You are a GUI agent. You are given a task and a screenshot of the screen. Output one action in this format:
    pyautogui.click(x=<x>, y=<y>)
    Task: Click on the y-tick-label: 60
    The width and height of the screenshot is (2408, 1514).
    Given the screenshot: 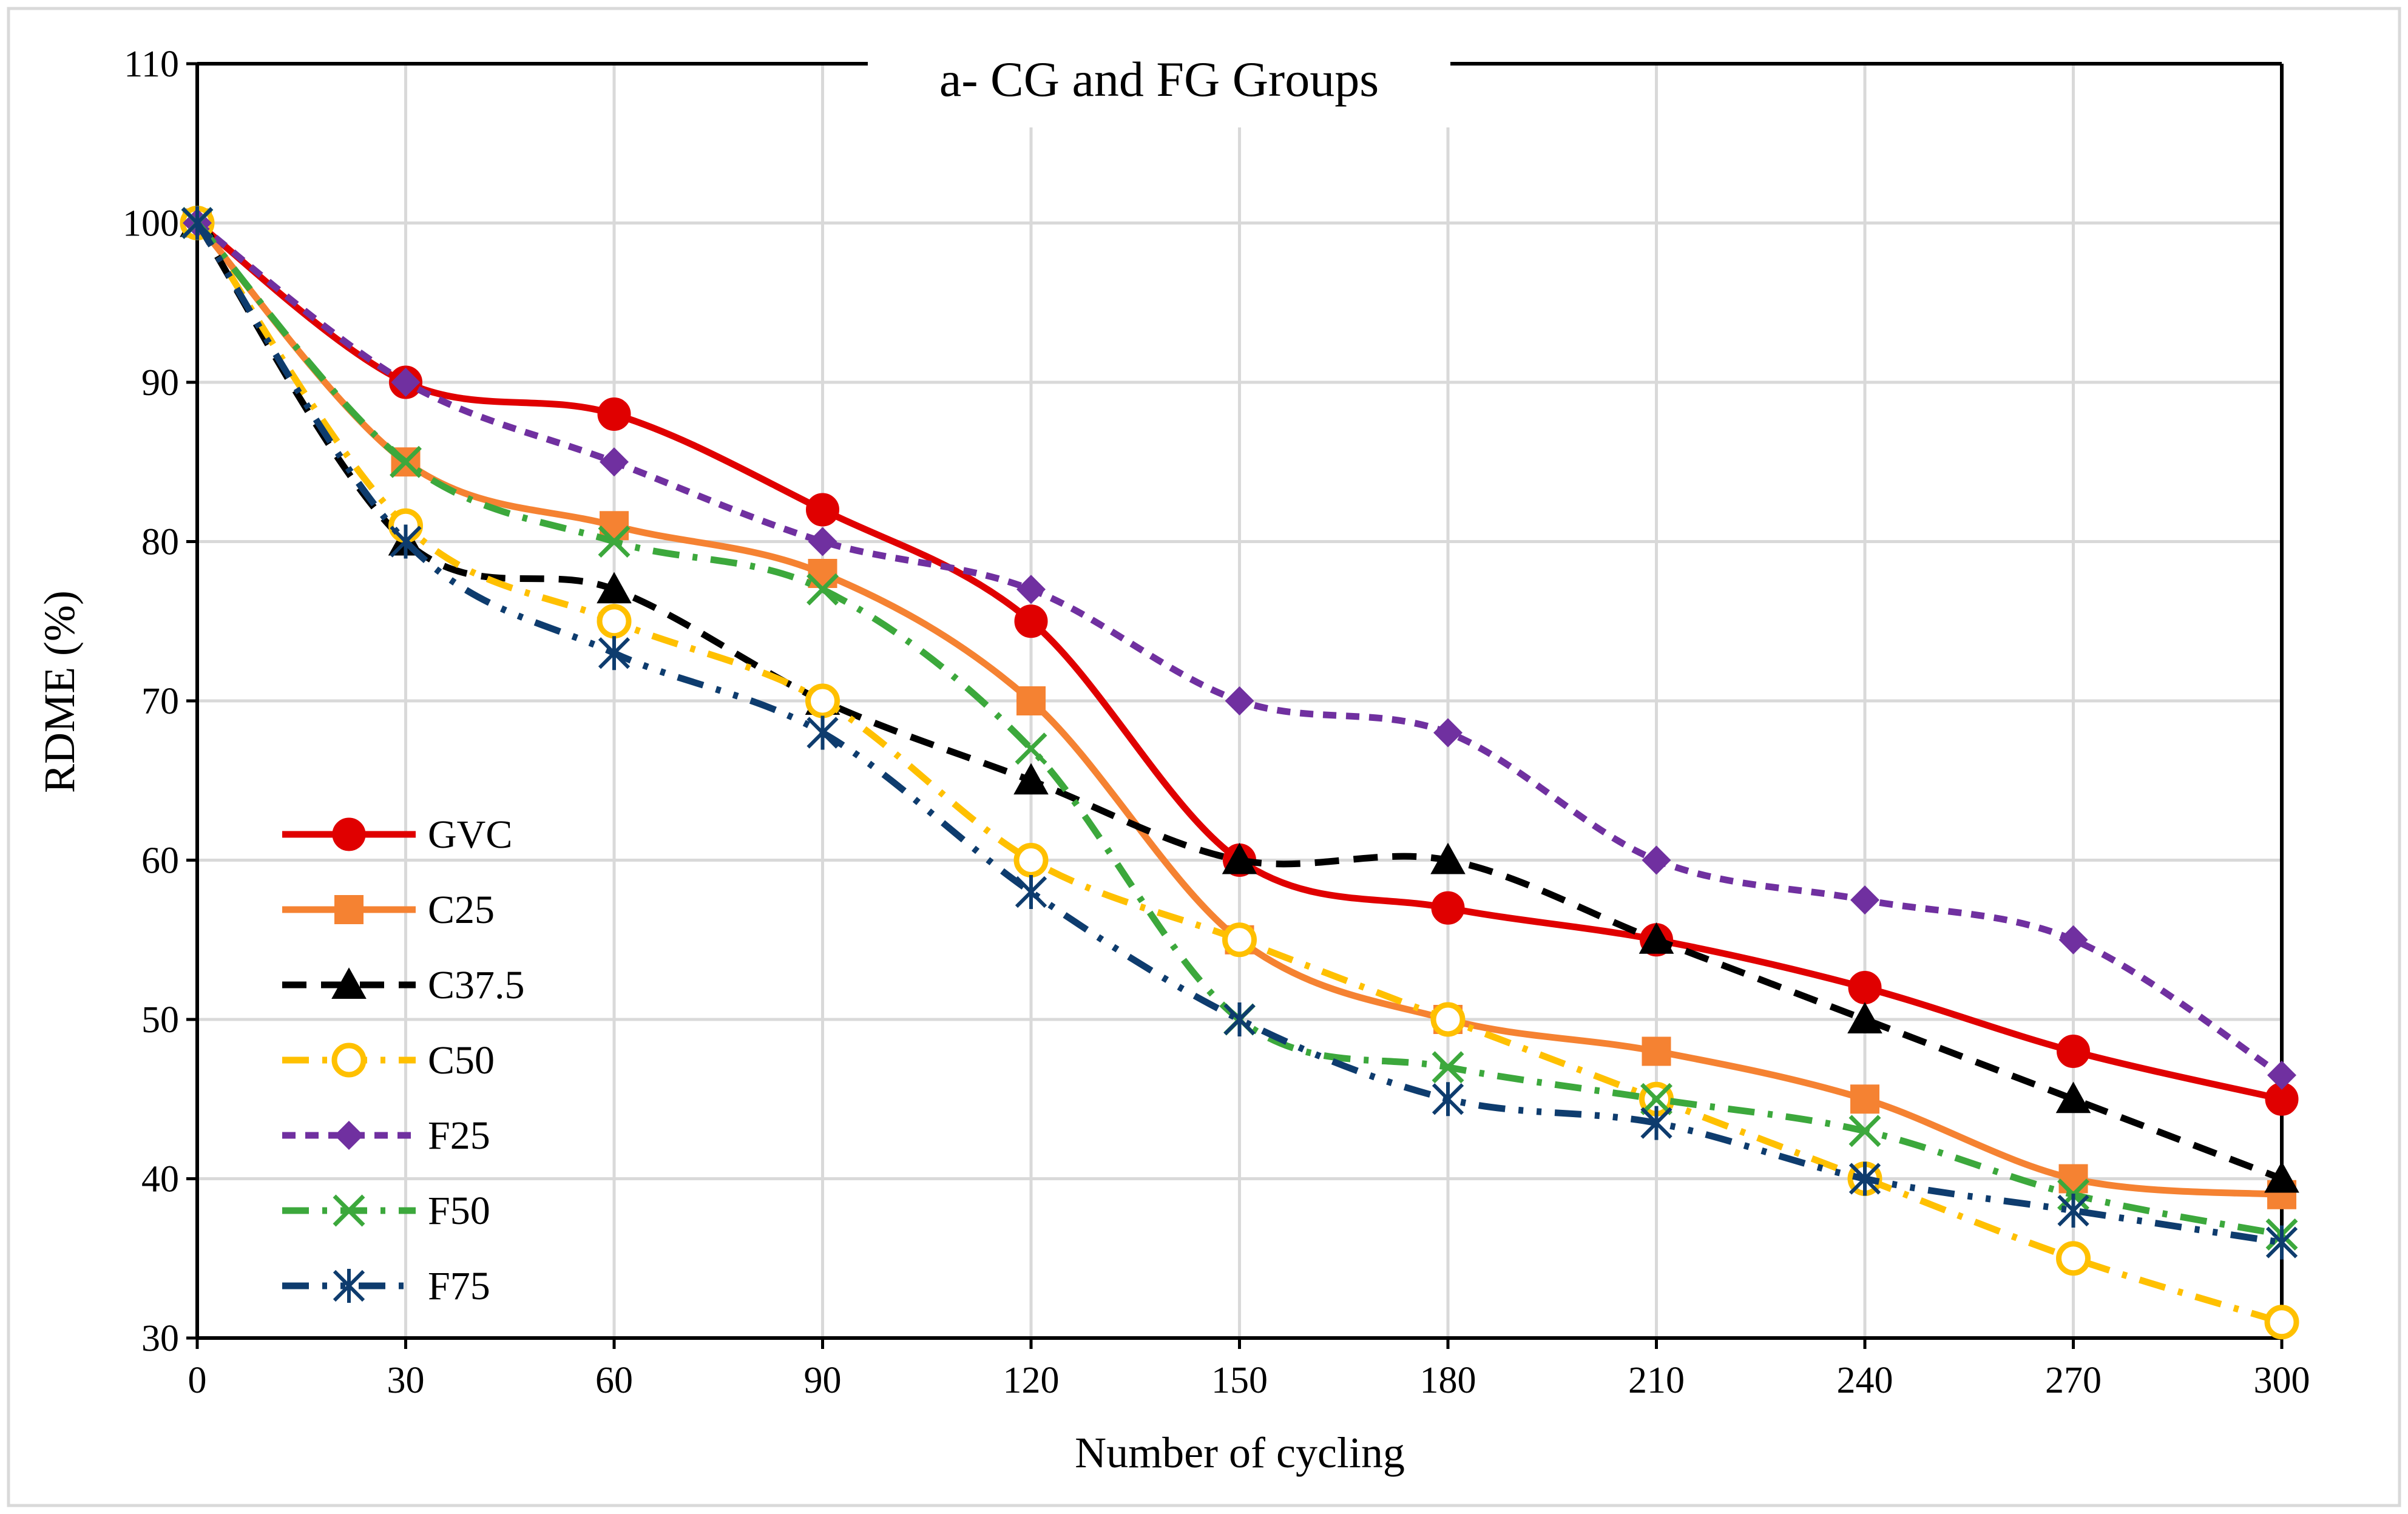 What is the action you would take?
    pyautogui.click(x=160, y=861)
    